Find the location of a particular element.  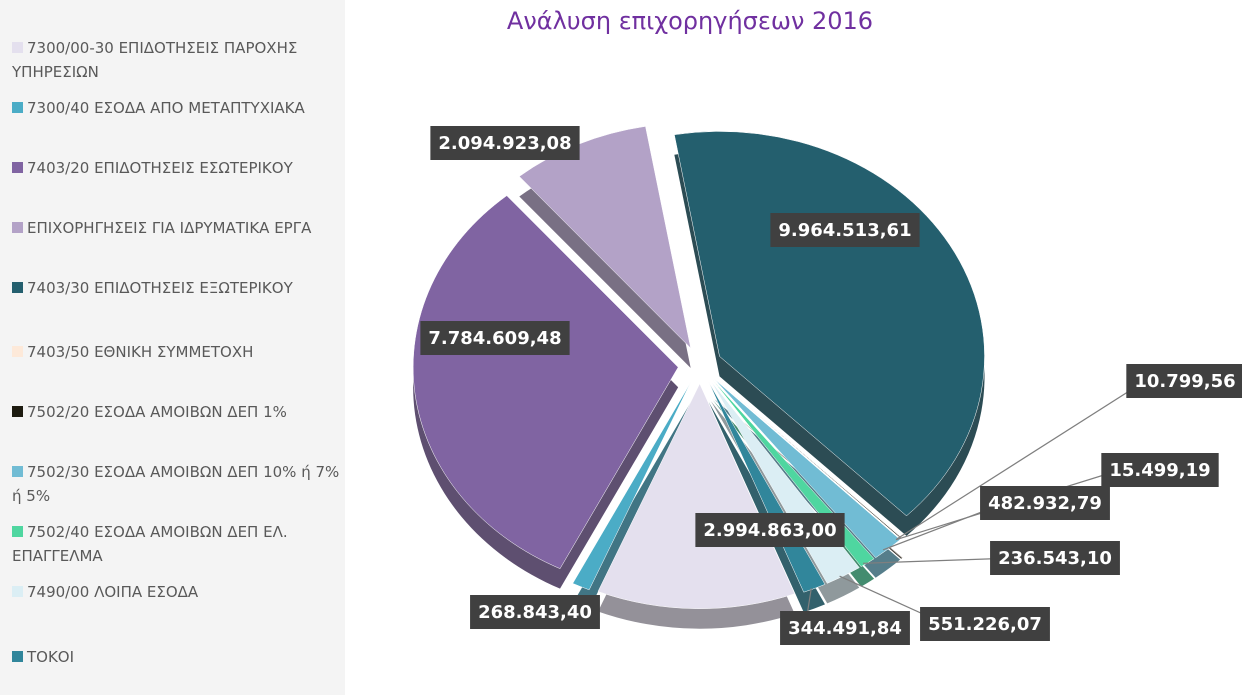

data-label: 344.491,84 is located at coordinates (845, 628).